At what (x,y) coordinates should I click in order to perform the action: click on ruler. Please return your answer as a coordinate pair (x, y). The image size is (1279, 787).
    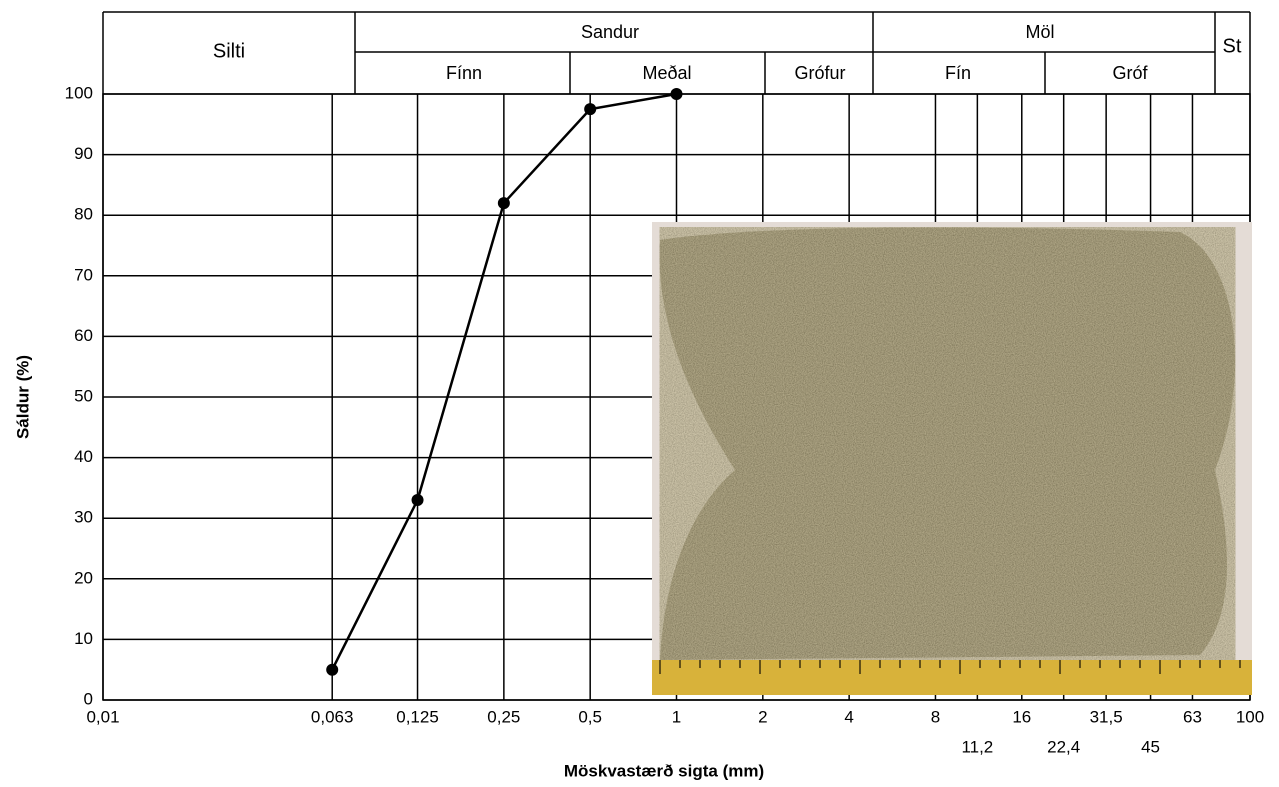
    Looking at the image, I should click on (952, 677).